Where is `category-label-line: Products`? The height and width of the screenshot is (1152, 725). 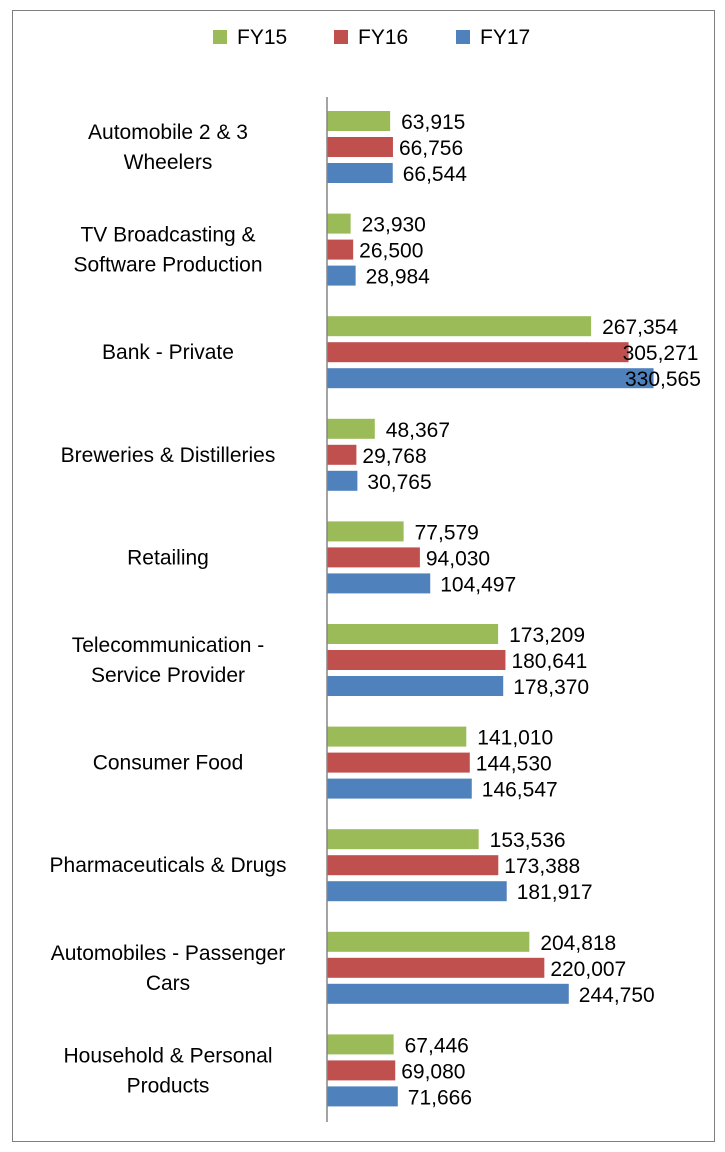
category-label-line: Products is located at coordinates (168, 1085).